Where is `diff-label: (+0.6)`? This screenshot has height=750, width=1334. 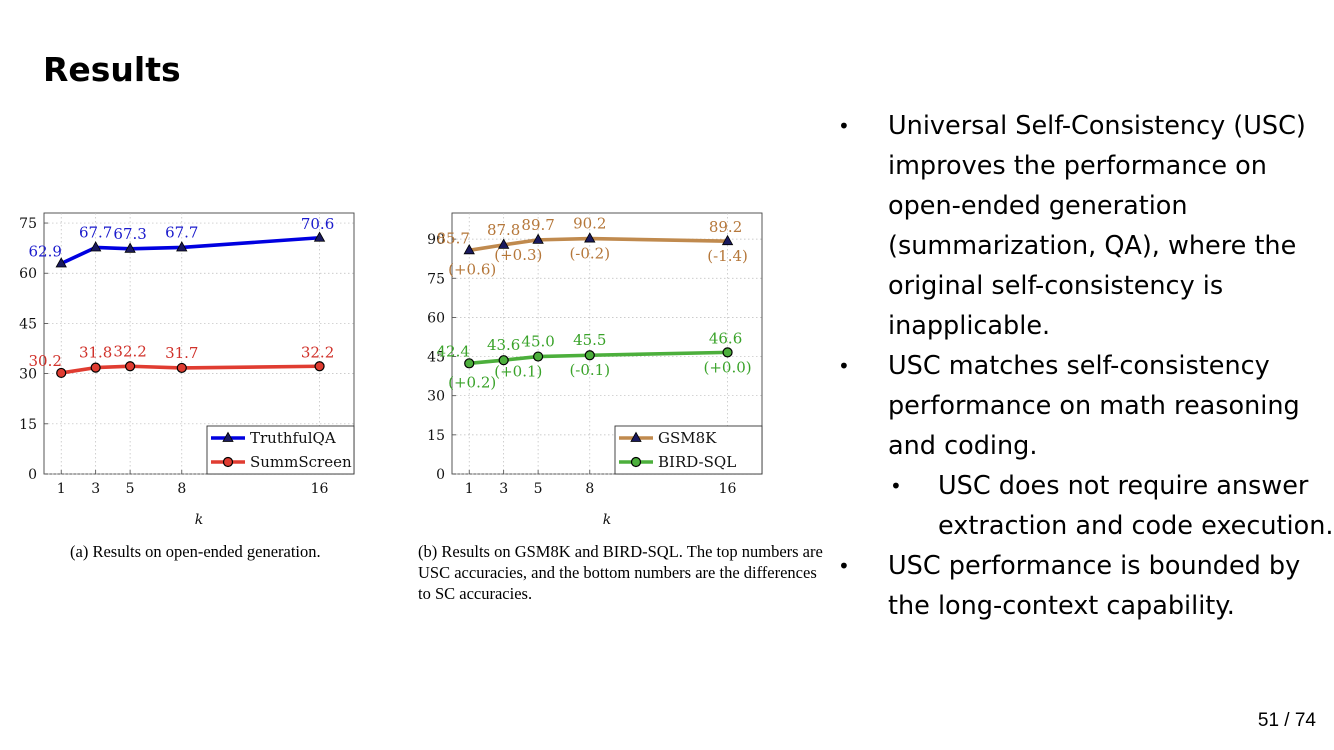 diff-label: (+0.6) is located at coordinates (472, 269).